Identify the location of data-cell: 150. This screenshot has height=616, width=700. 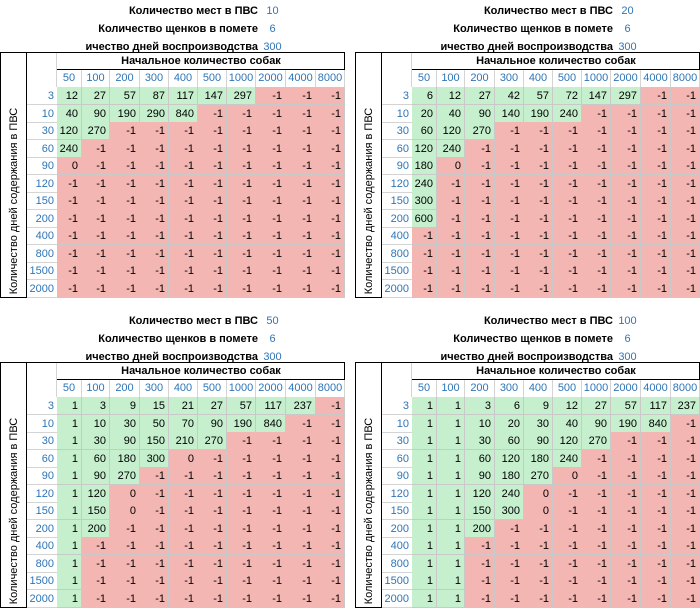
(96, 511).